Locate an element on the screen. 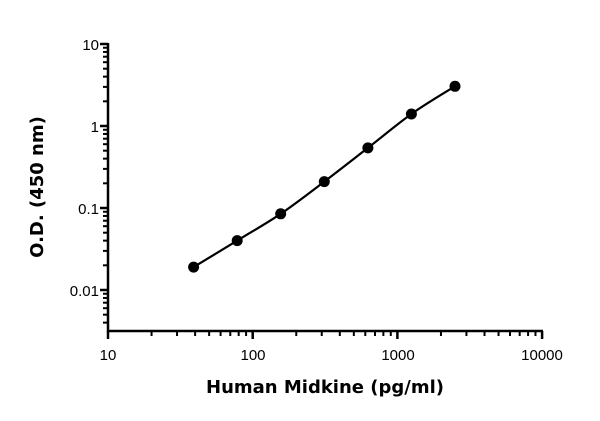 The image size is (600, 421). x-tick-label-1000: 1000 is located at coordinates (397, 355).